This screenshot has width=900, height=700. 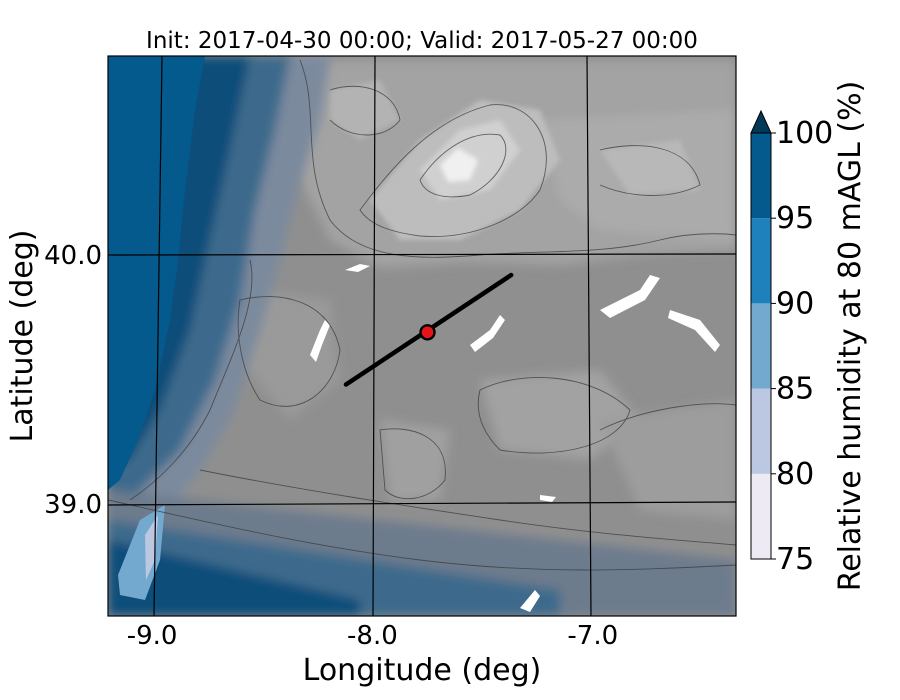 I want to click on x-axis-ticks: -9.0 -8.0 -7.0, so click(x=372, y=636).